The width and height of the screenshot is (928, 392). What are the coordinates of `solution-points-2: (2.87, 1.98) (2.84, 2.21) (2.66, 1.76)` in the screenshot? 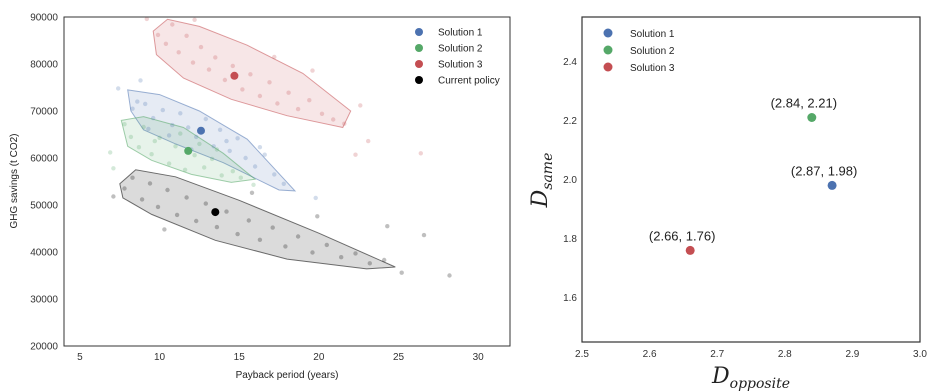 It's located at (753, 175).